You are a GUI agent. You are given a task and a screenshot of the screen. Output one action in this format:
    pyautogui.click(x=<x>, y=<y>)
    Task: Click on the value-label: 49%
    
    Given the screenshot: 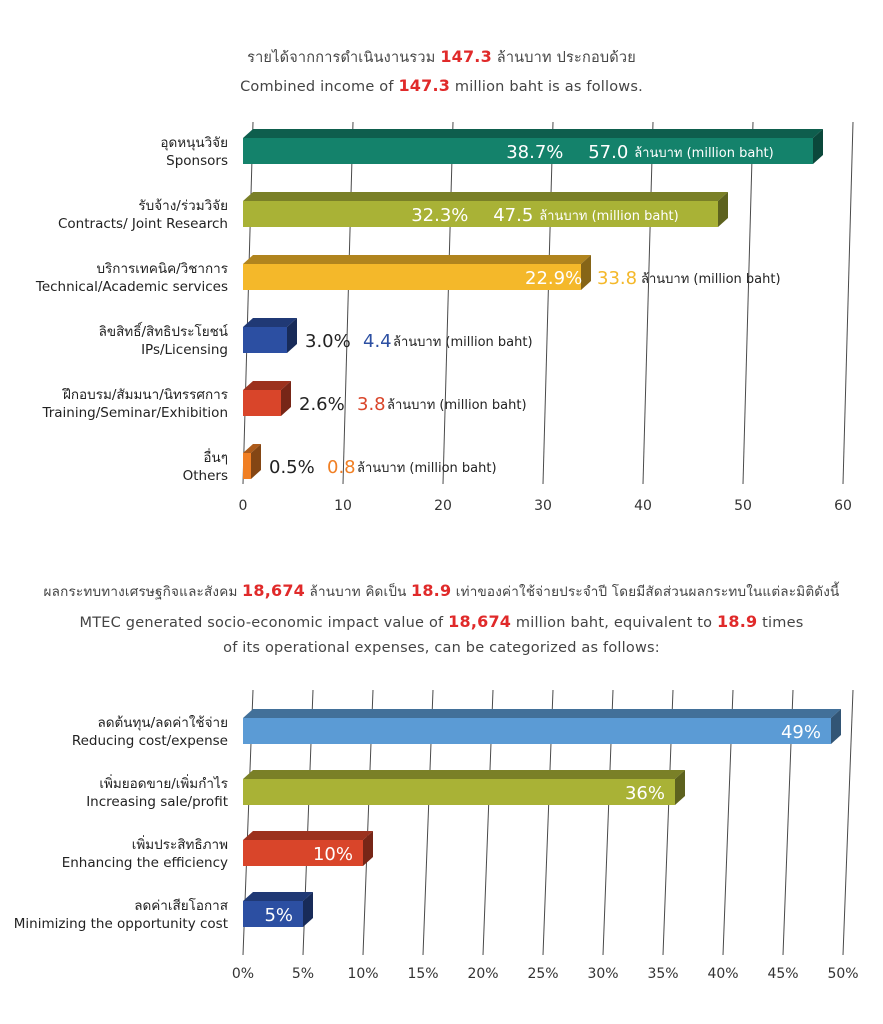 What is the action you would take?
    pyautogui.click(x=801, y=732)
    